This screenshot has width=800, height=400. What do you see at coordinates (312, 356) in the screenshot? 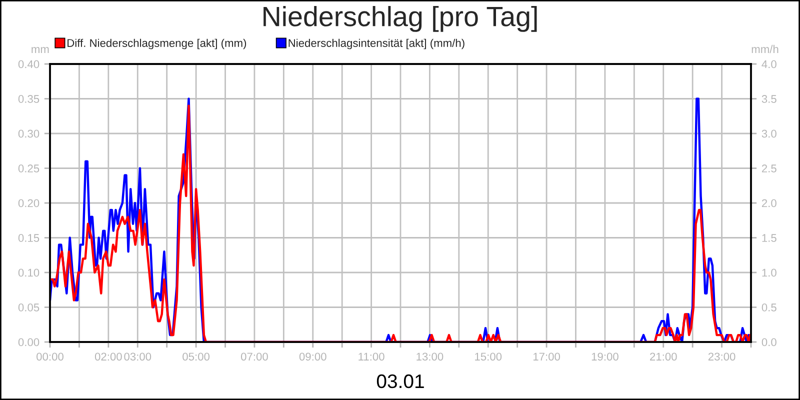
I see `x-tick-label: 09:00` at bounding box center [312, 356].